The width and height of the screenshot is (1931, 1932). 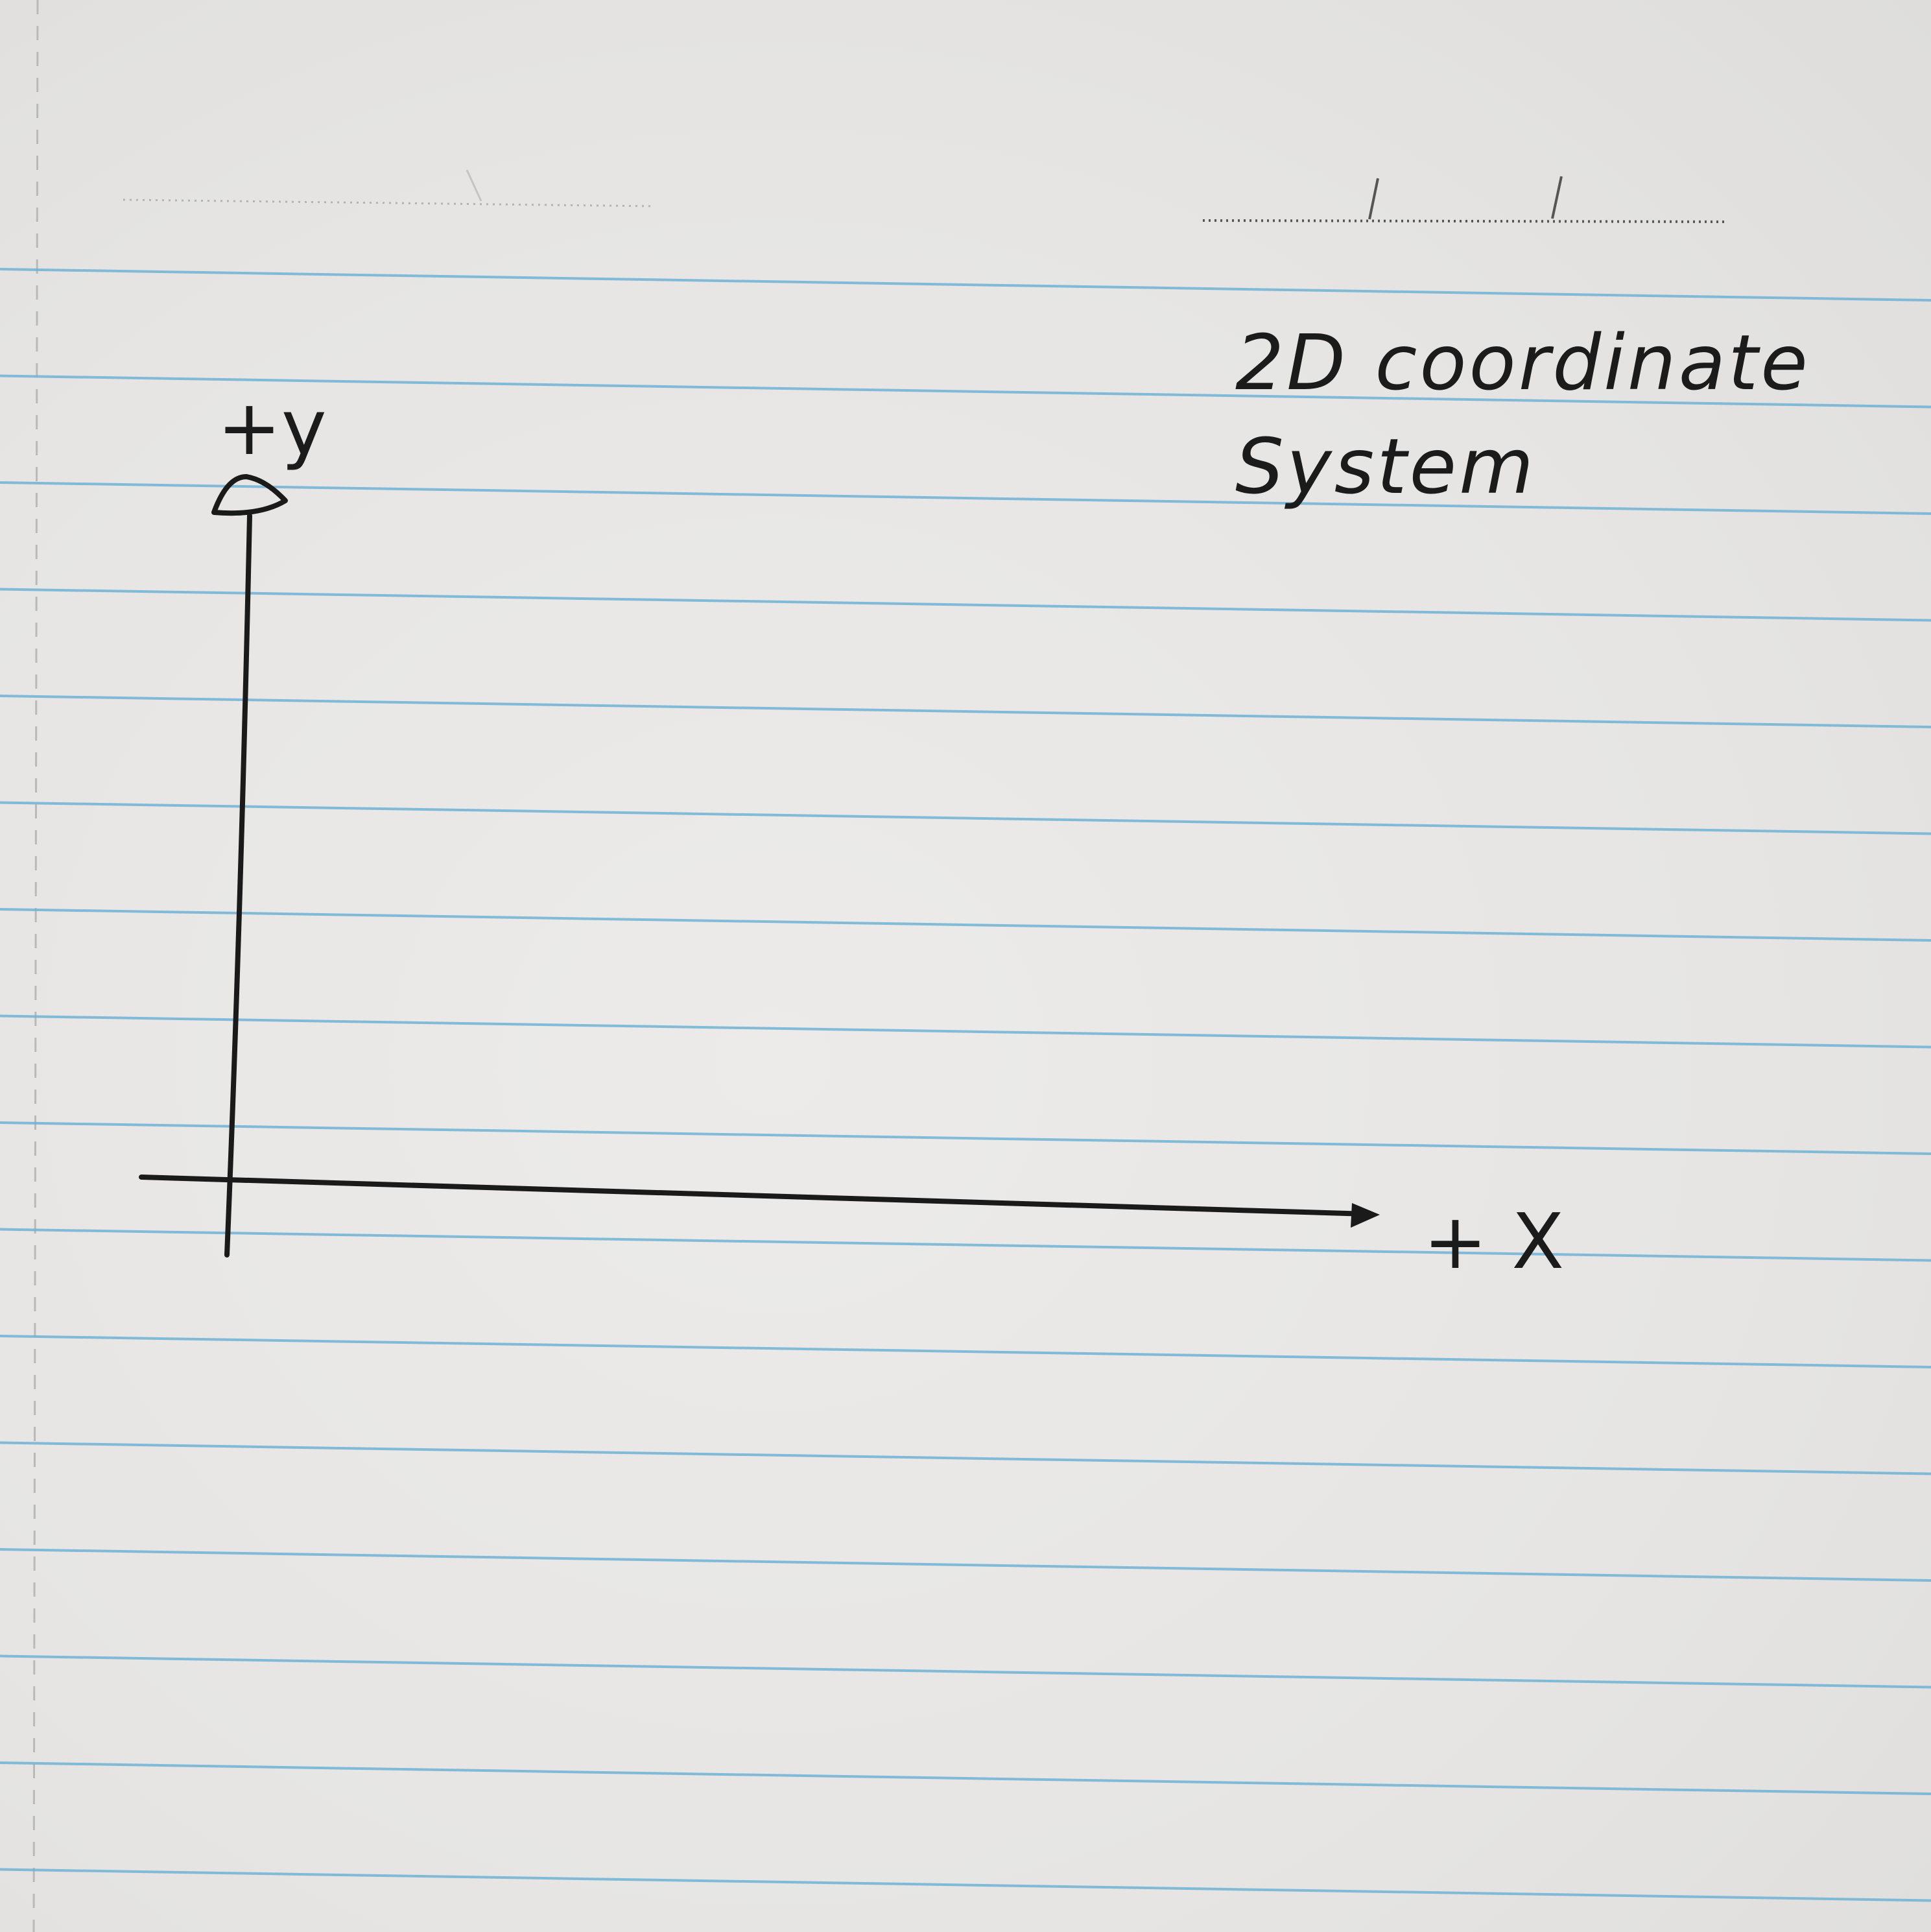 What do you see at coordinates (249, 866) in the screenshot?
I see `y-axis` at bounding box center [249, 866].